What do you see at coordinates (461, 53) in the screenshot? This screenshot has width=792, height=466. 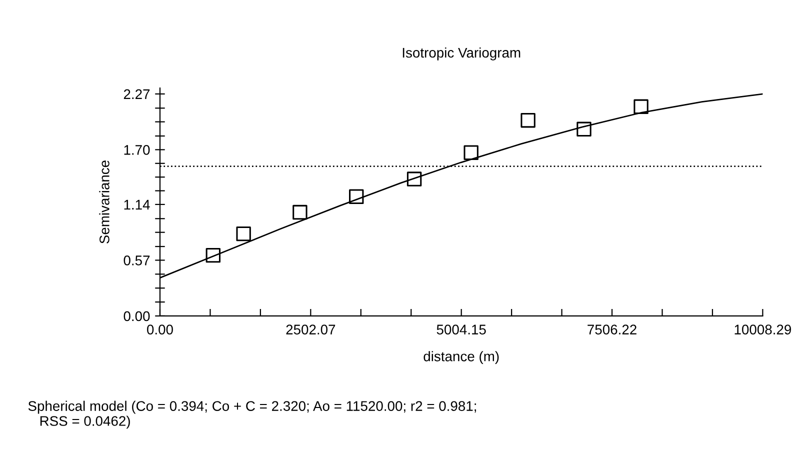 I see `chart-title: Isotropic Variogram` at bounding box center [461, 53].